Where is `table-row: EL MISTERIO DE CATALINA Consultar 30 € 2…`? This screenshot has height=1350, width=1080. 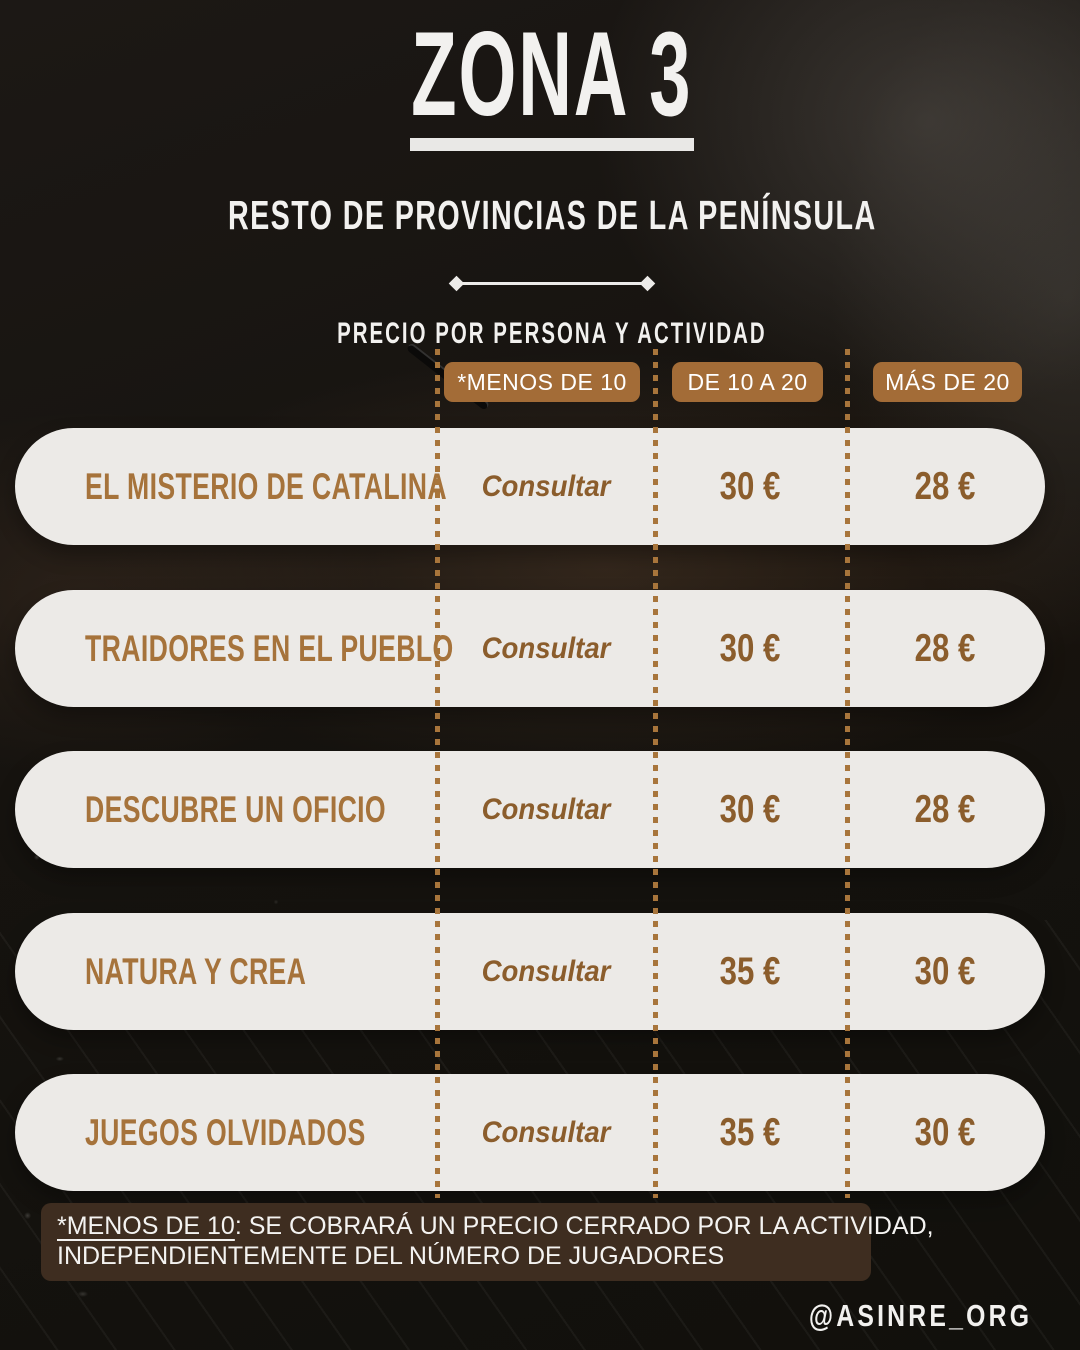
table-row: EL MISTERIO DE CATALINA Consultar 30 € 2… is located at coordinates (530, 486).